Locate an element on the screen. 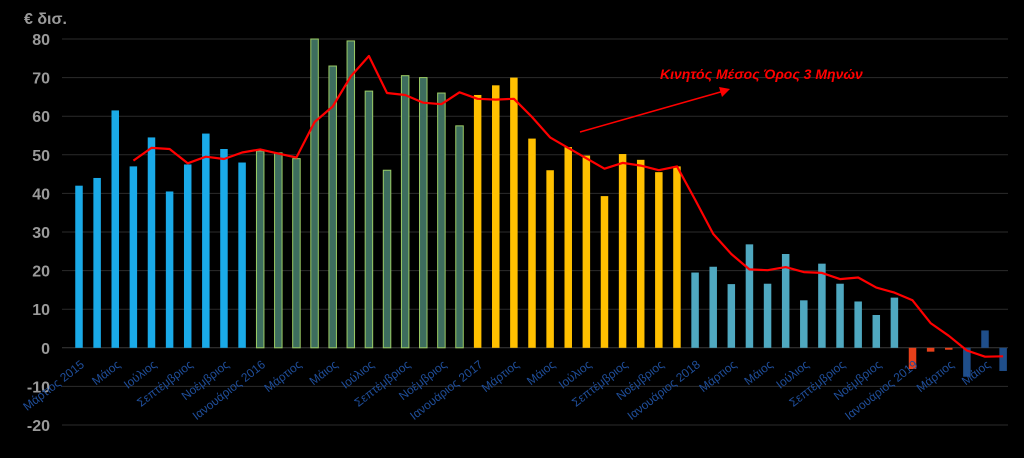 This screenshot has width=1024, height=458. y-tick-label: 50 is located at coordinates (41, 156).